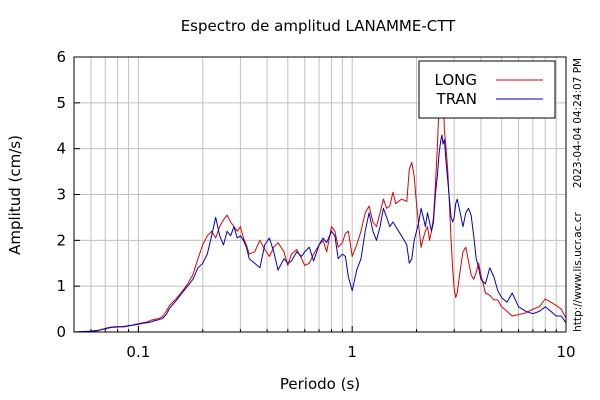  What do you see at coordinates (61, 240) in the screenshot?
I see `y-tick-label: 2` at bounding box center [61, 240].